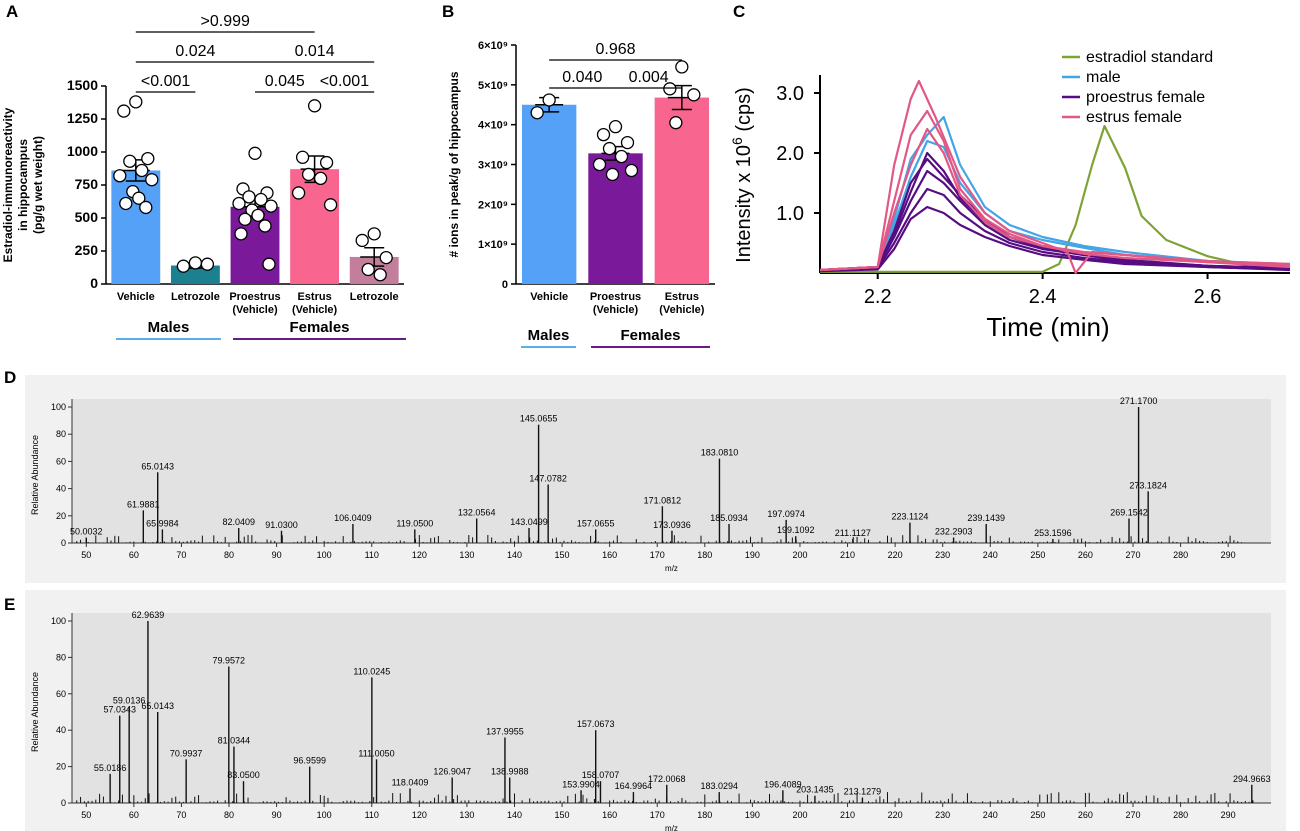 The width and height of the screenshot is (1300, 831). Describe the element at coordinates (143, 504) in the screenshot. I see `peak-label: 61.9881` at that location.